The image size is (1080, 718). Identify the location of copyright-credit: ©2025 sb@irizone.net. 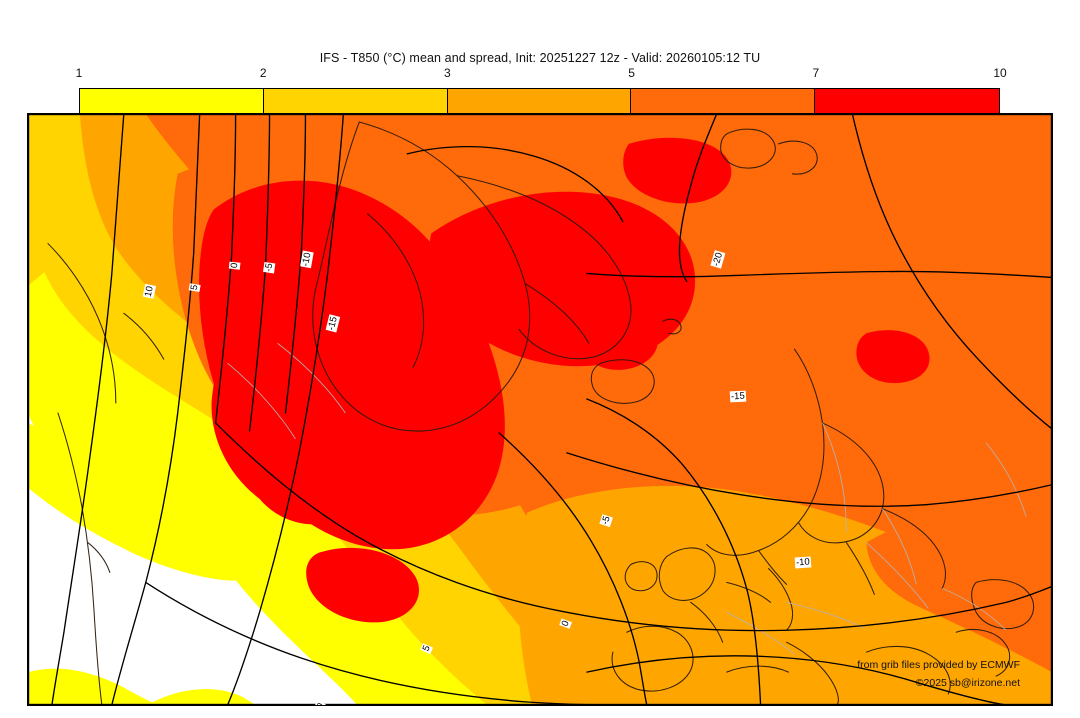
(967, 683).